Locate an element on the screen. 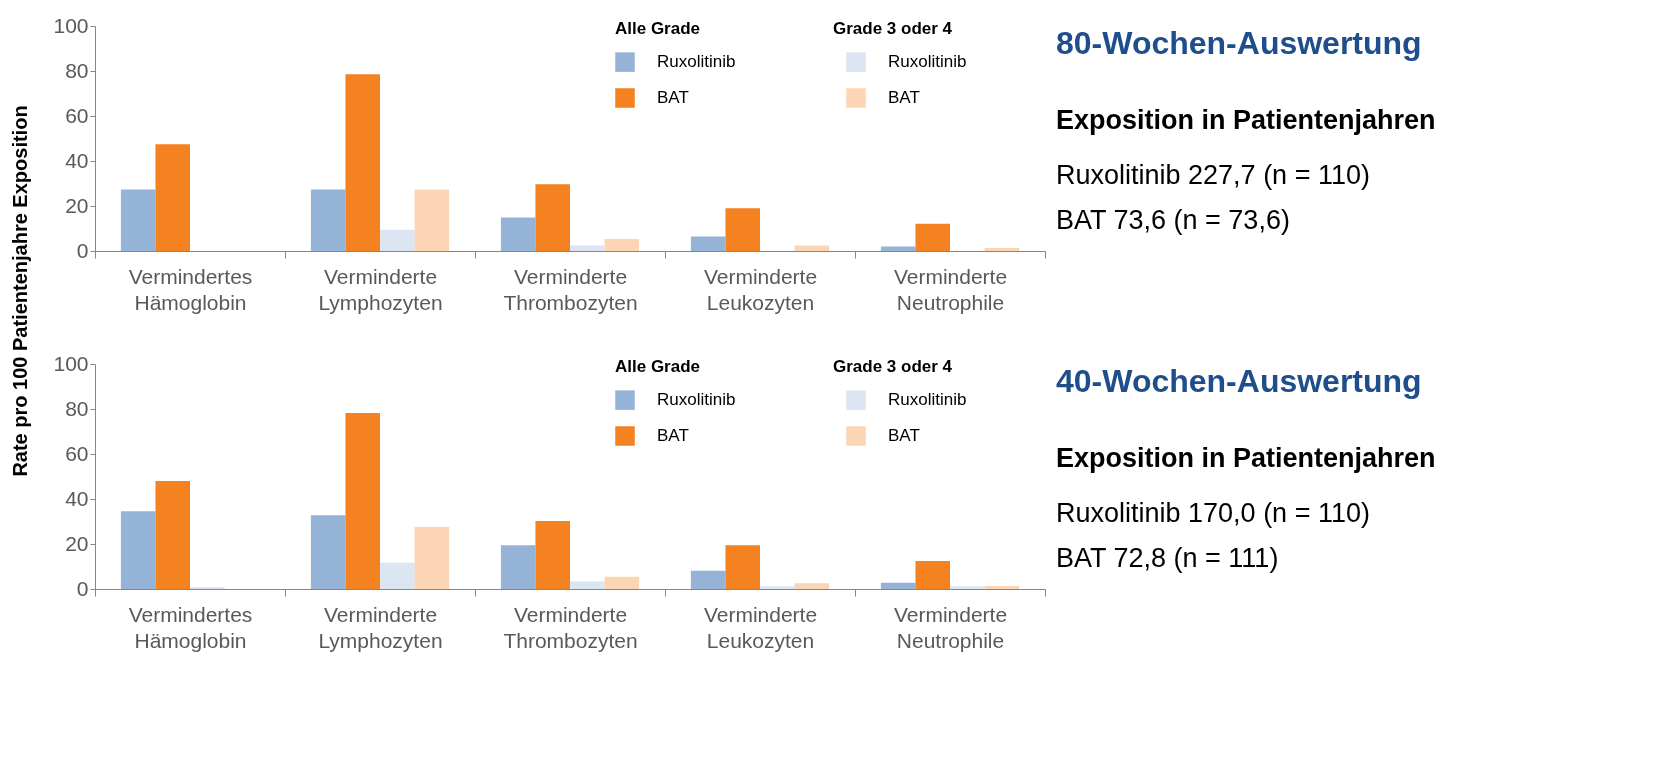 Image resolution: width=1659 pixels, height=763 pixels. text: Ruxolitinib 227,7 (n = 110) is located at coordinates (1213, 175).